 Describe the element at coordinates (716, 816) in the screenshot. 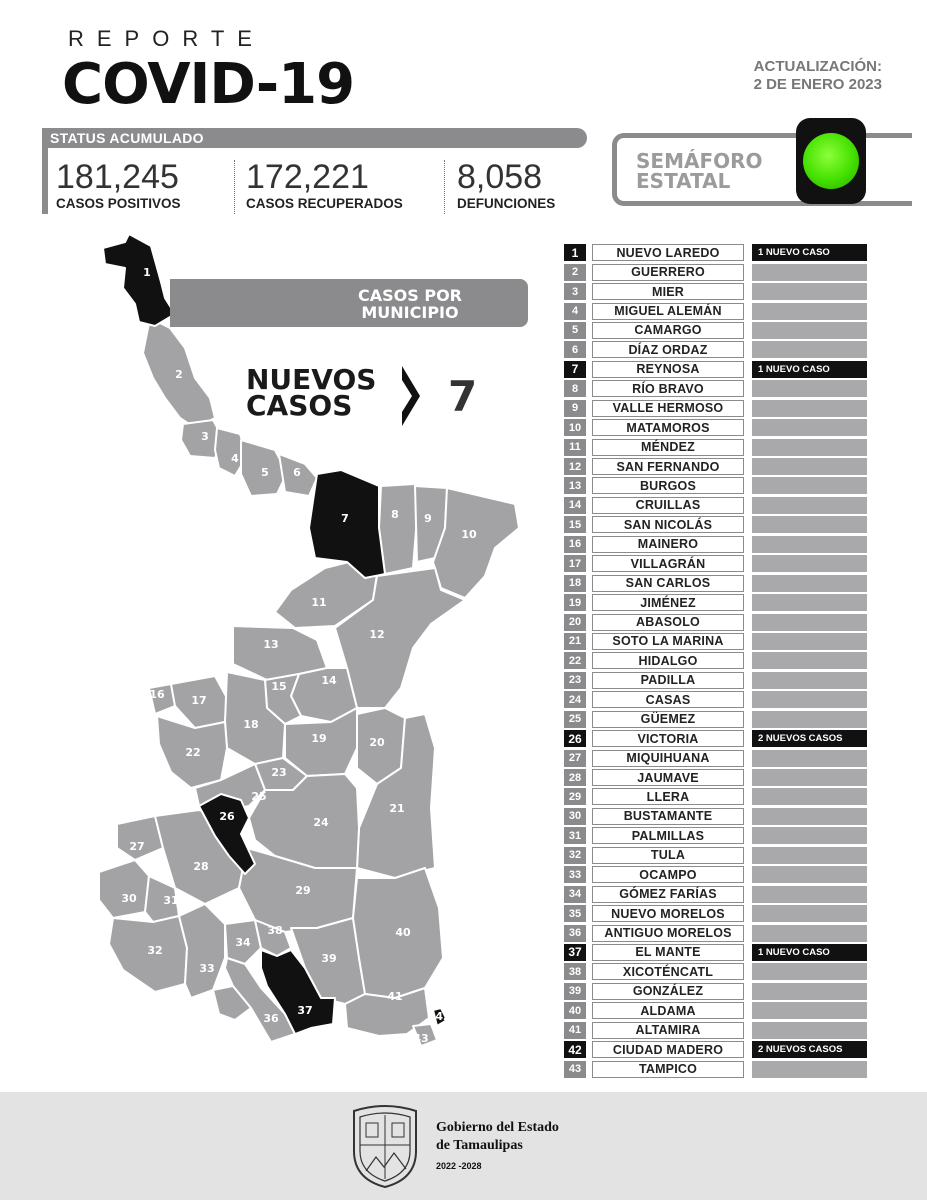

I see `table-row: 30 BUSTAMANTE` at that location.